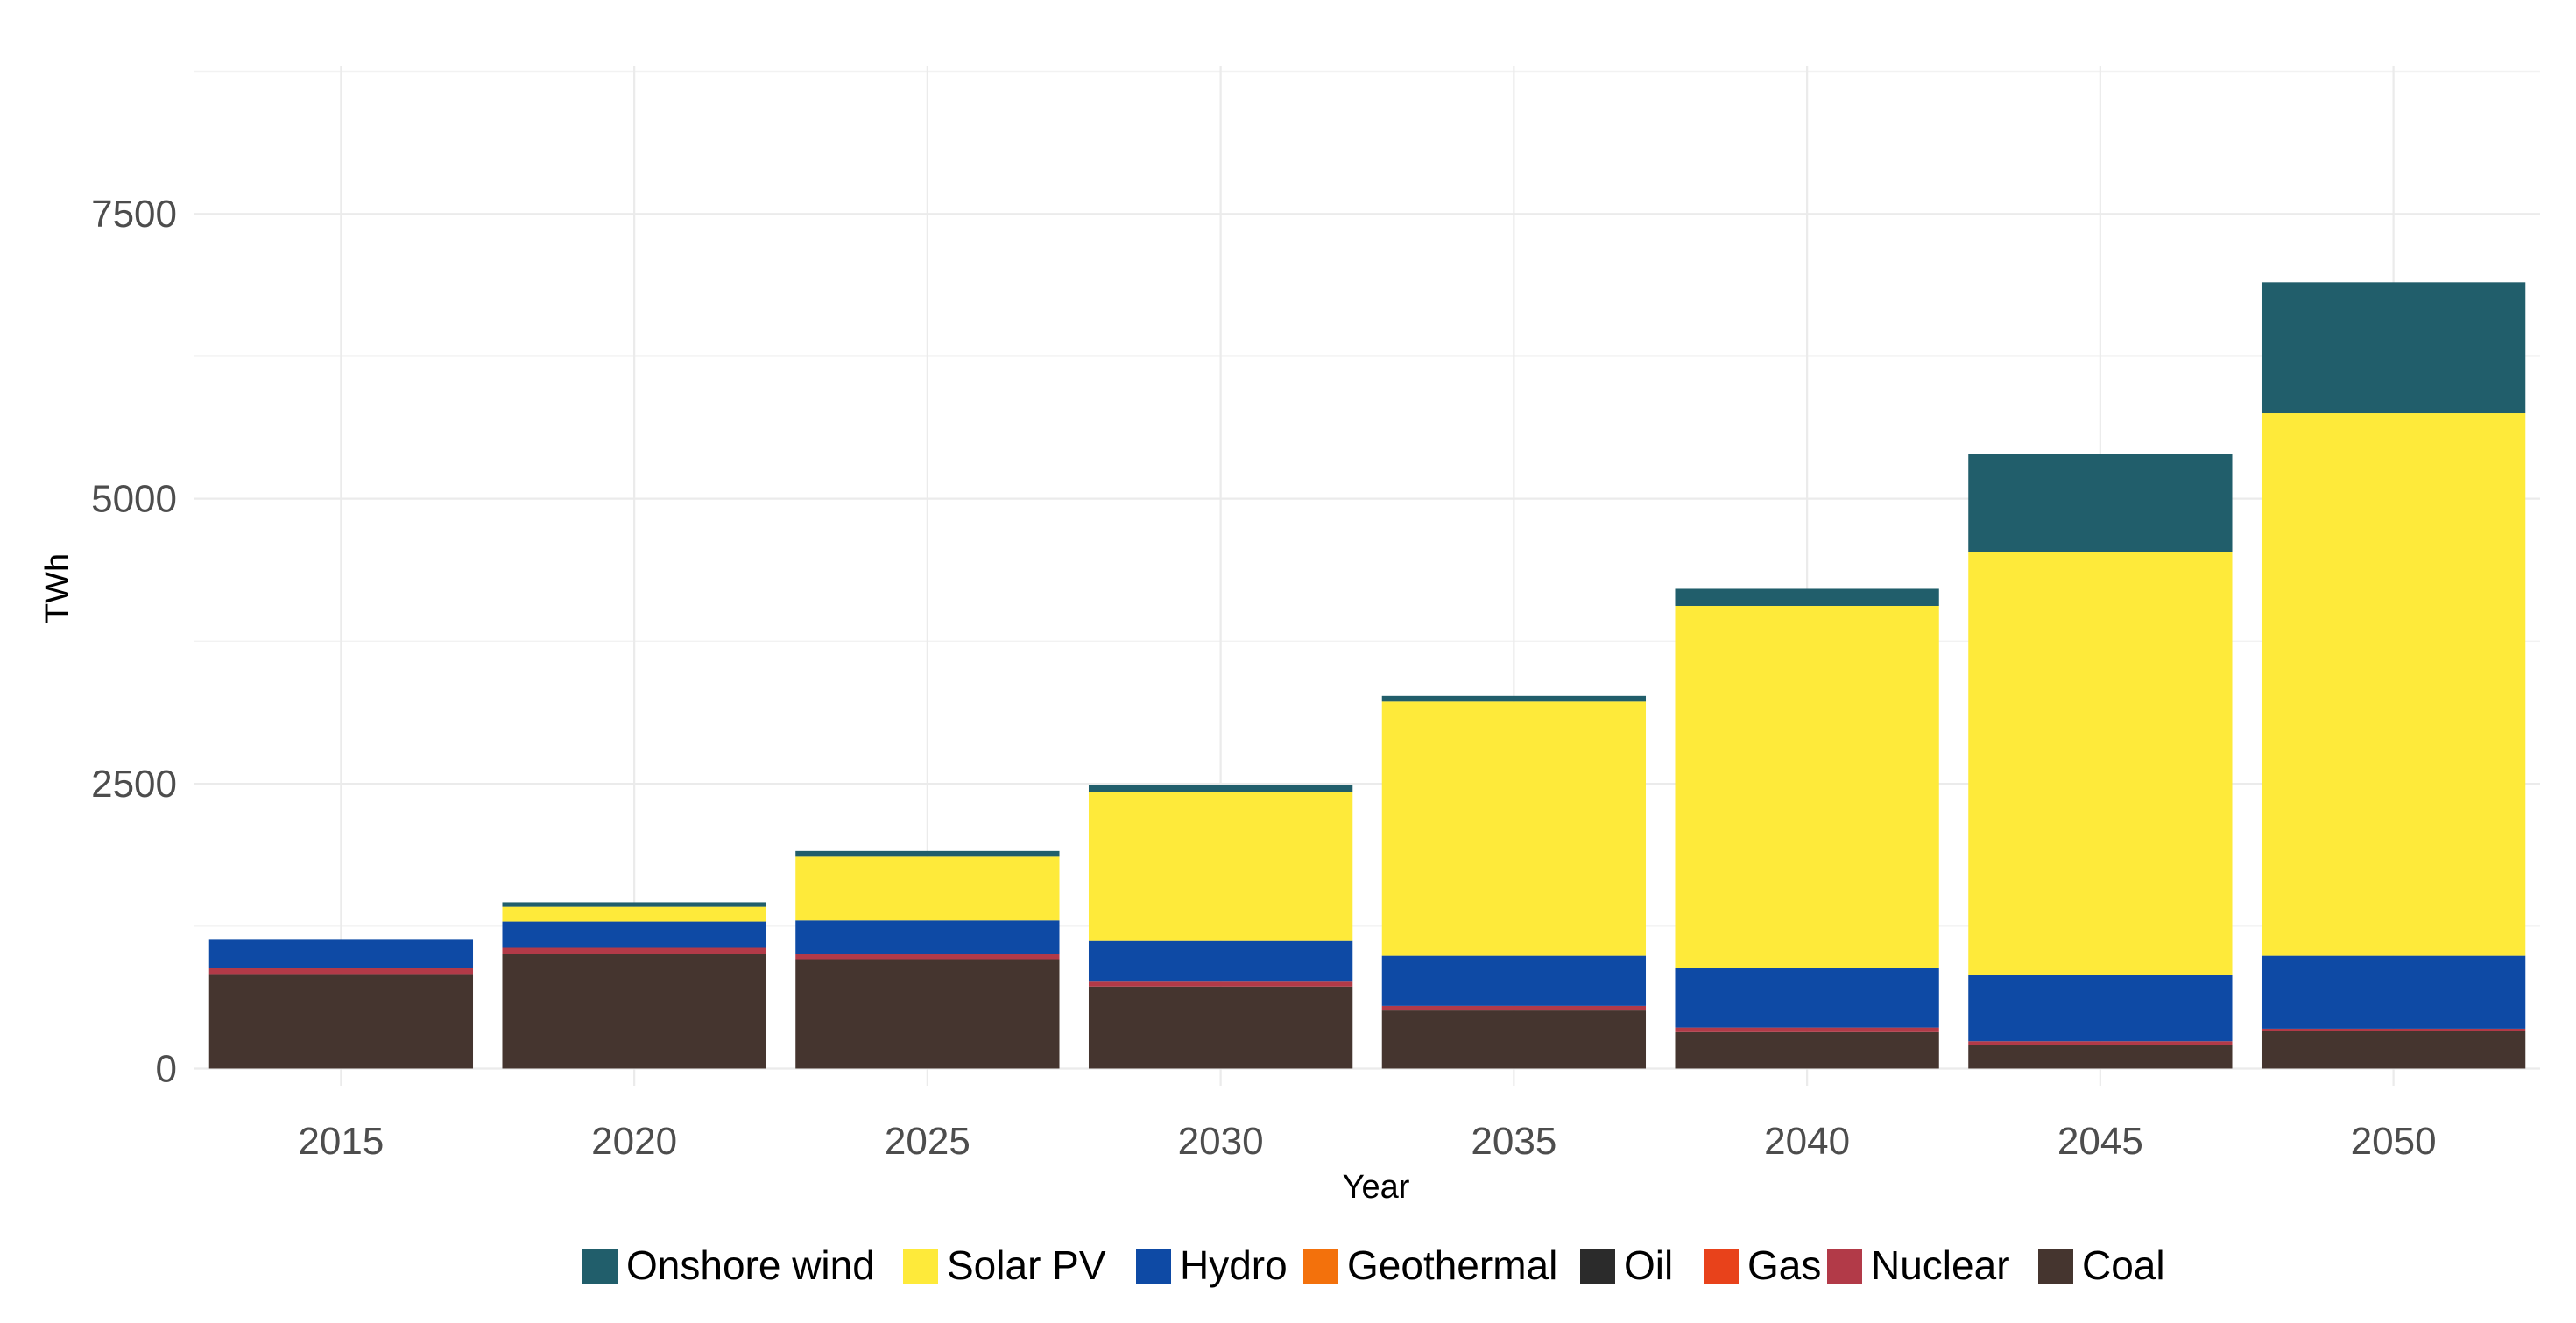 Image resolution: width=2576 pixels, height=1323 pixels. Describe the element at coordinates (1221, 1141) in the screenshot. I see `x-tick-label: 2030` at that location.